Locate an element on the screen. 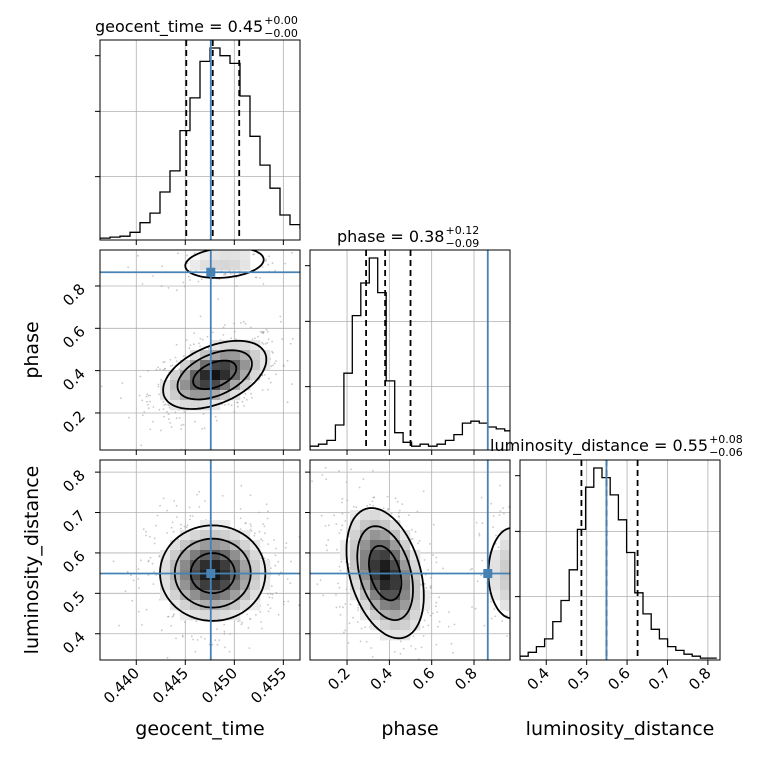  x-tick-label: 0.2 is located at coordinates (339, 679).